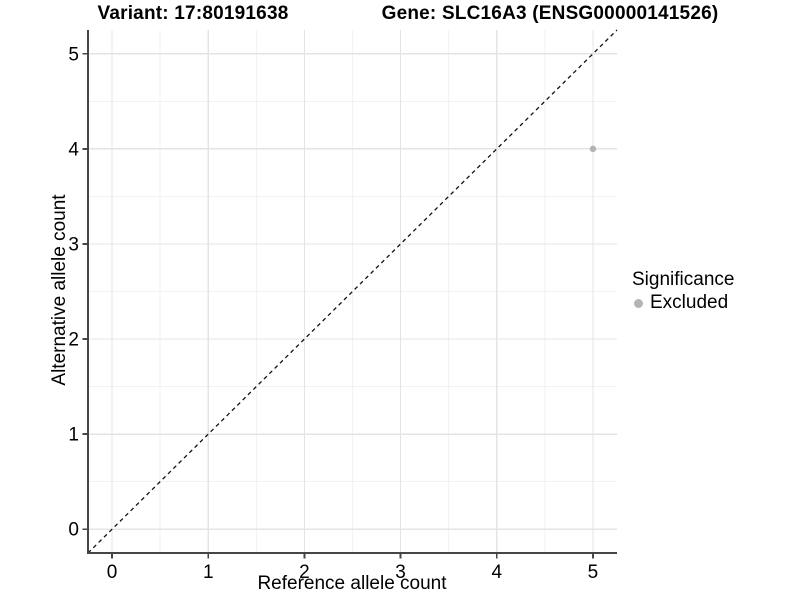  I want to click on y-tick-label: 3, so click(73, 244).